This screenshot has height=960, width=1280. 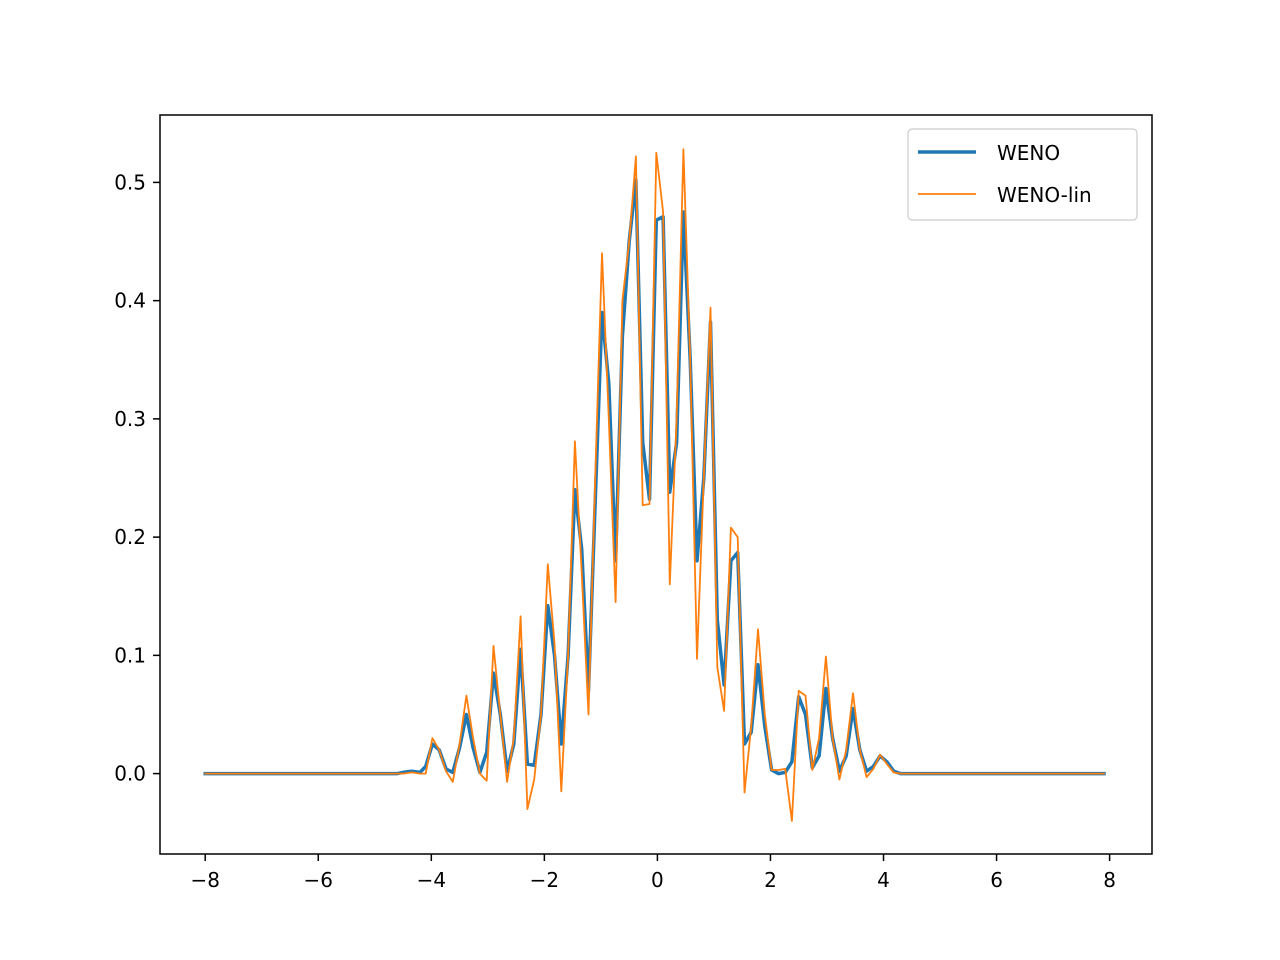 I want to click on x-tick-label: 8, so click(x=1109, y=880).